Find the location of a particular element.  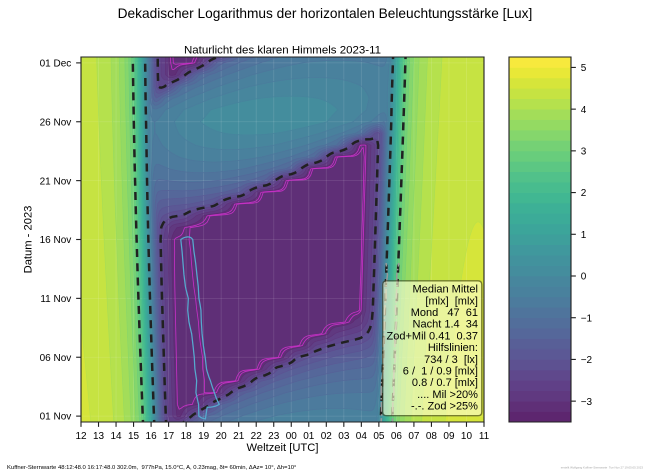

svg-text: .... Mil >20% is located at coordinates (447, 395).